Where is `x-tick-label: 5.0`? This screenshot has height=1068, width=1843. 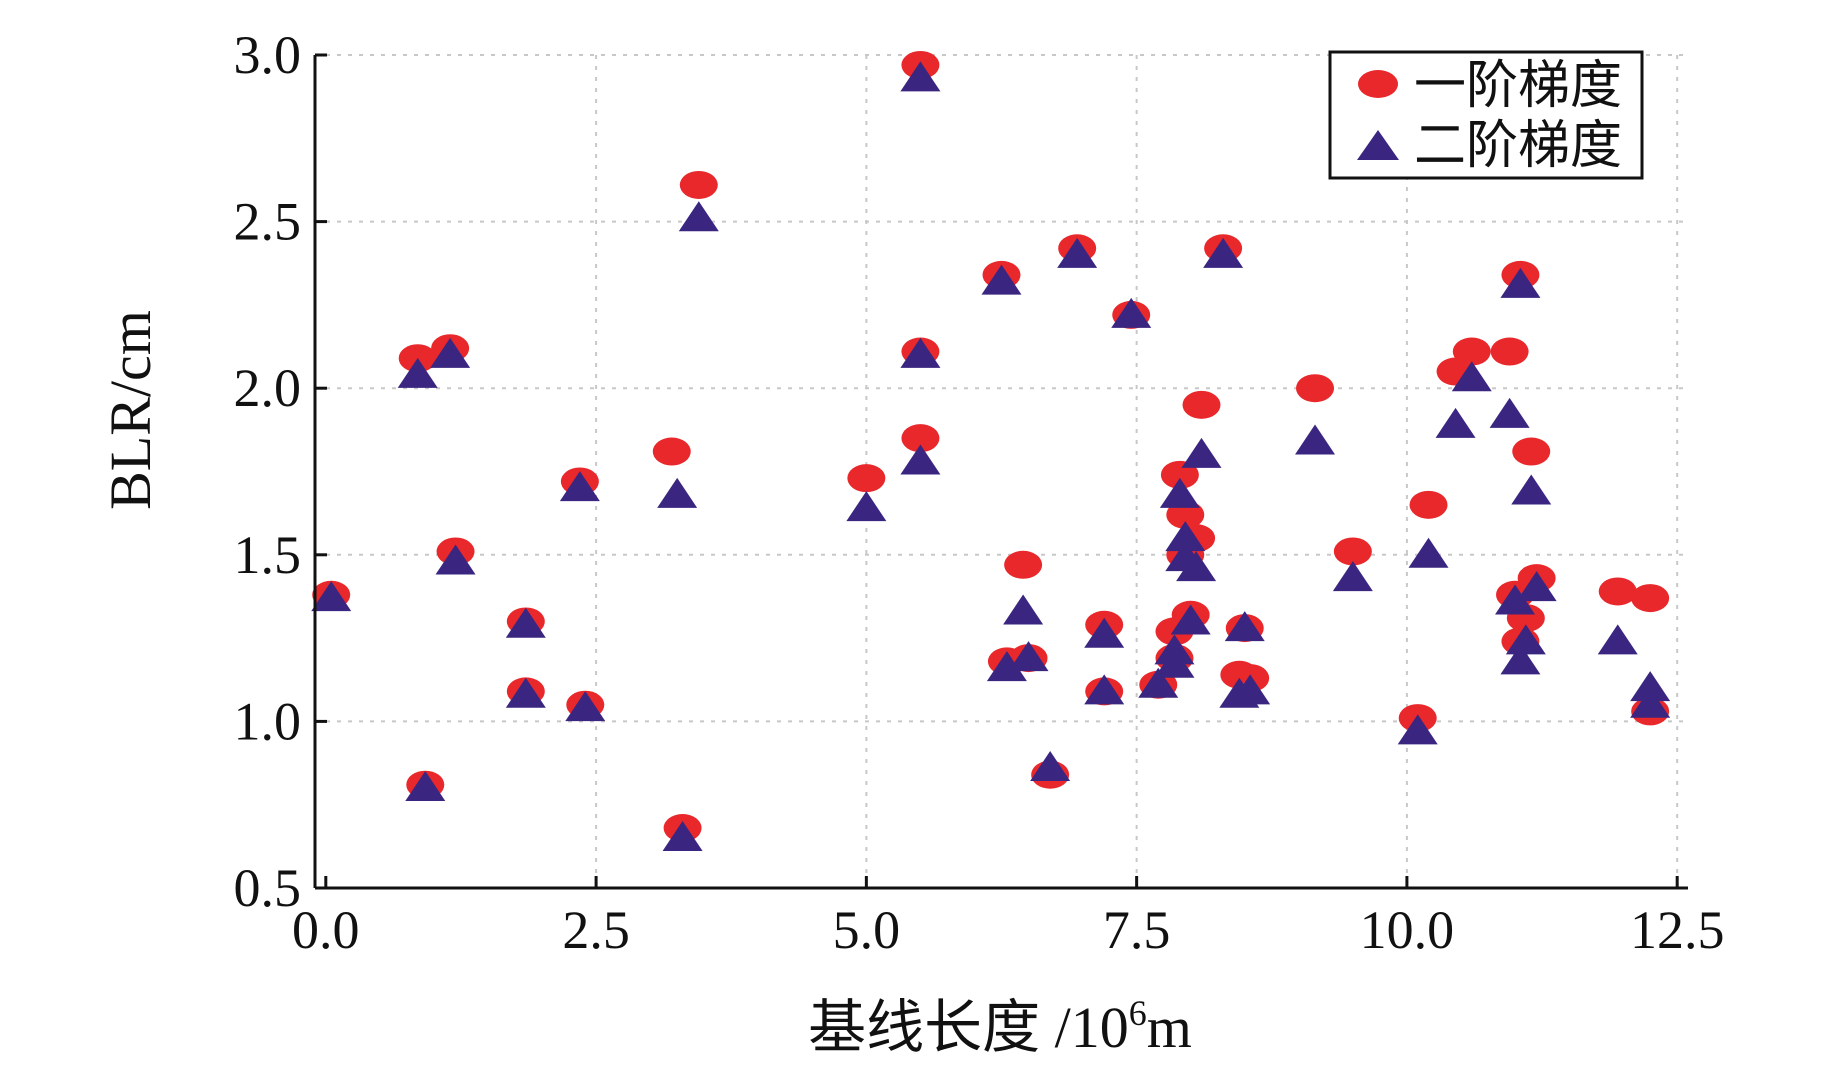 x-tick-label: 5.0 is located at coordinates (867, 930).